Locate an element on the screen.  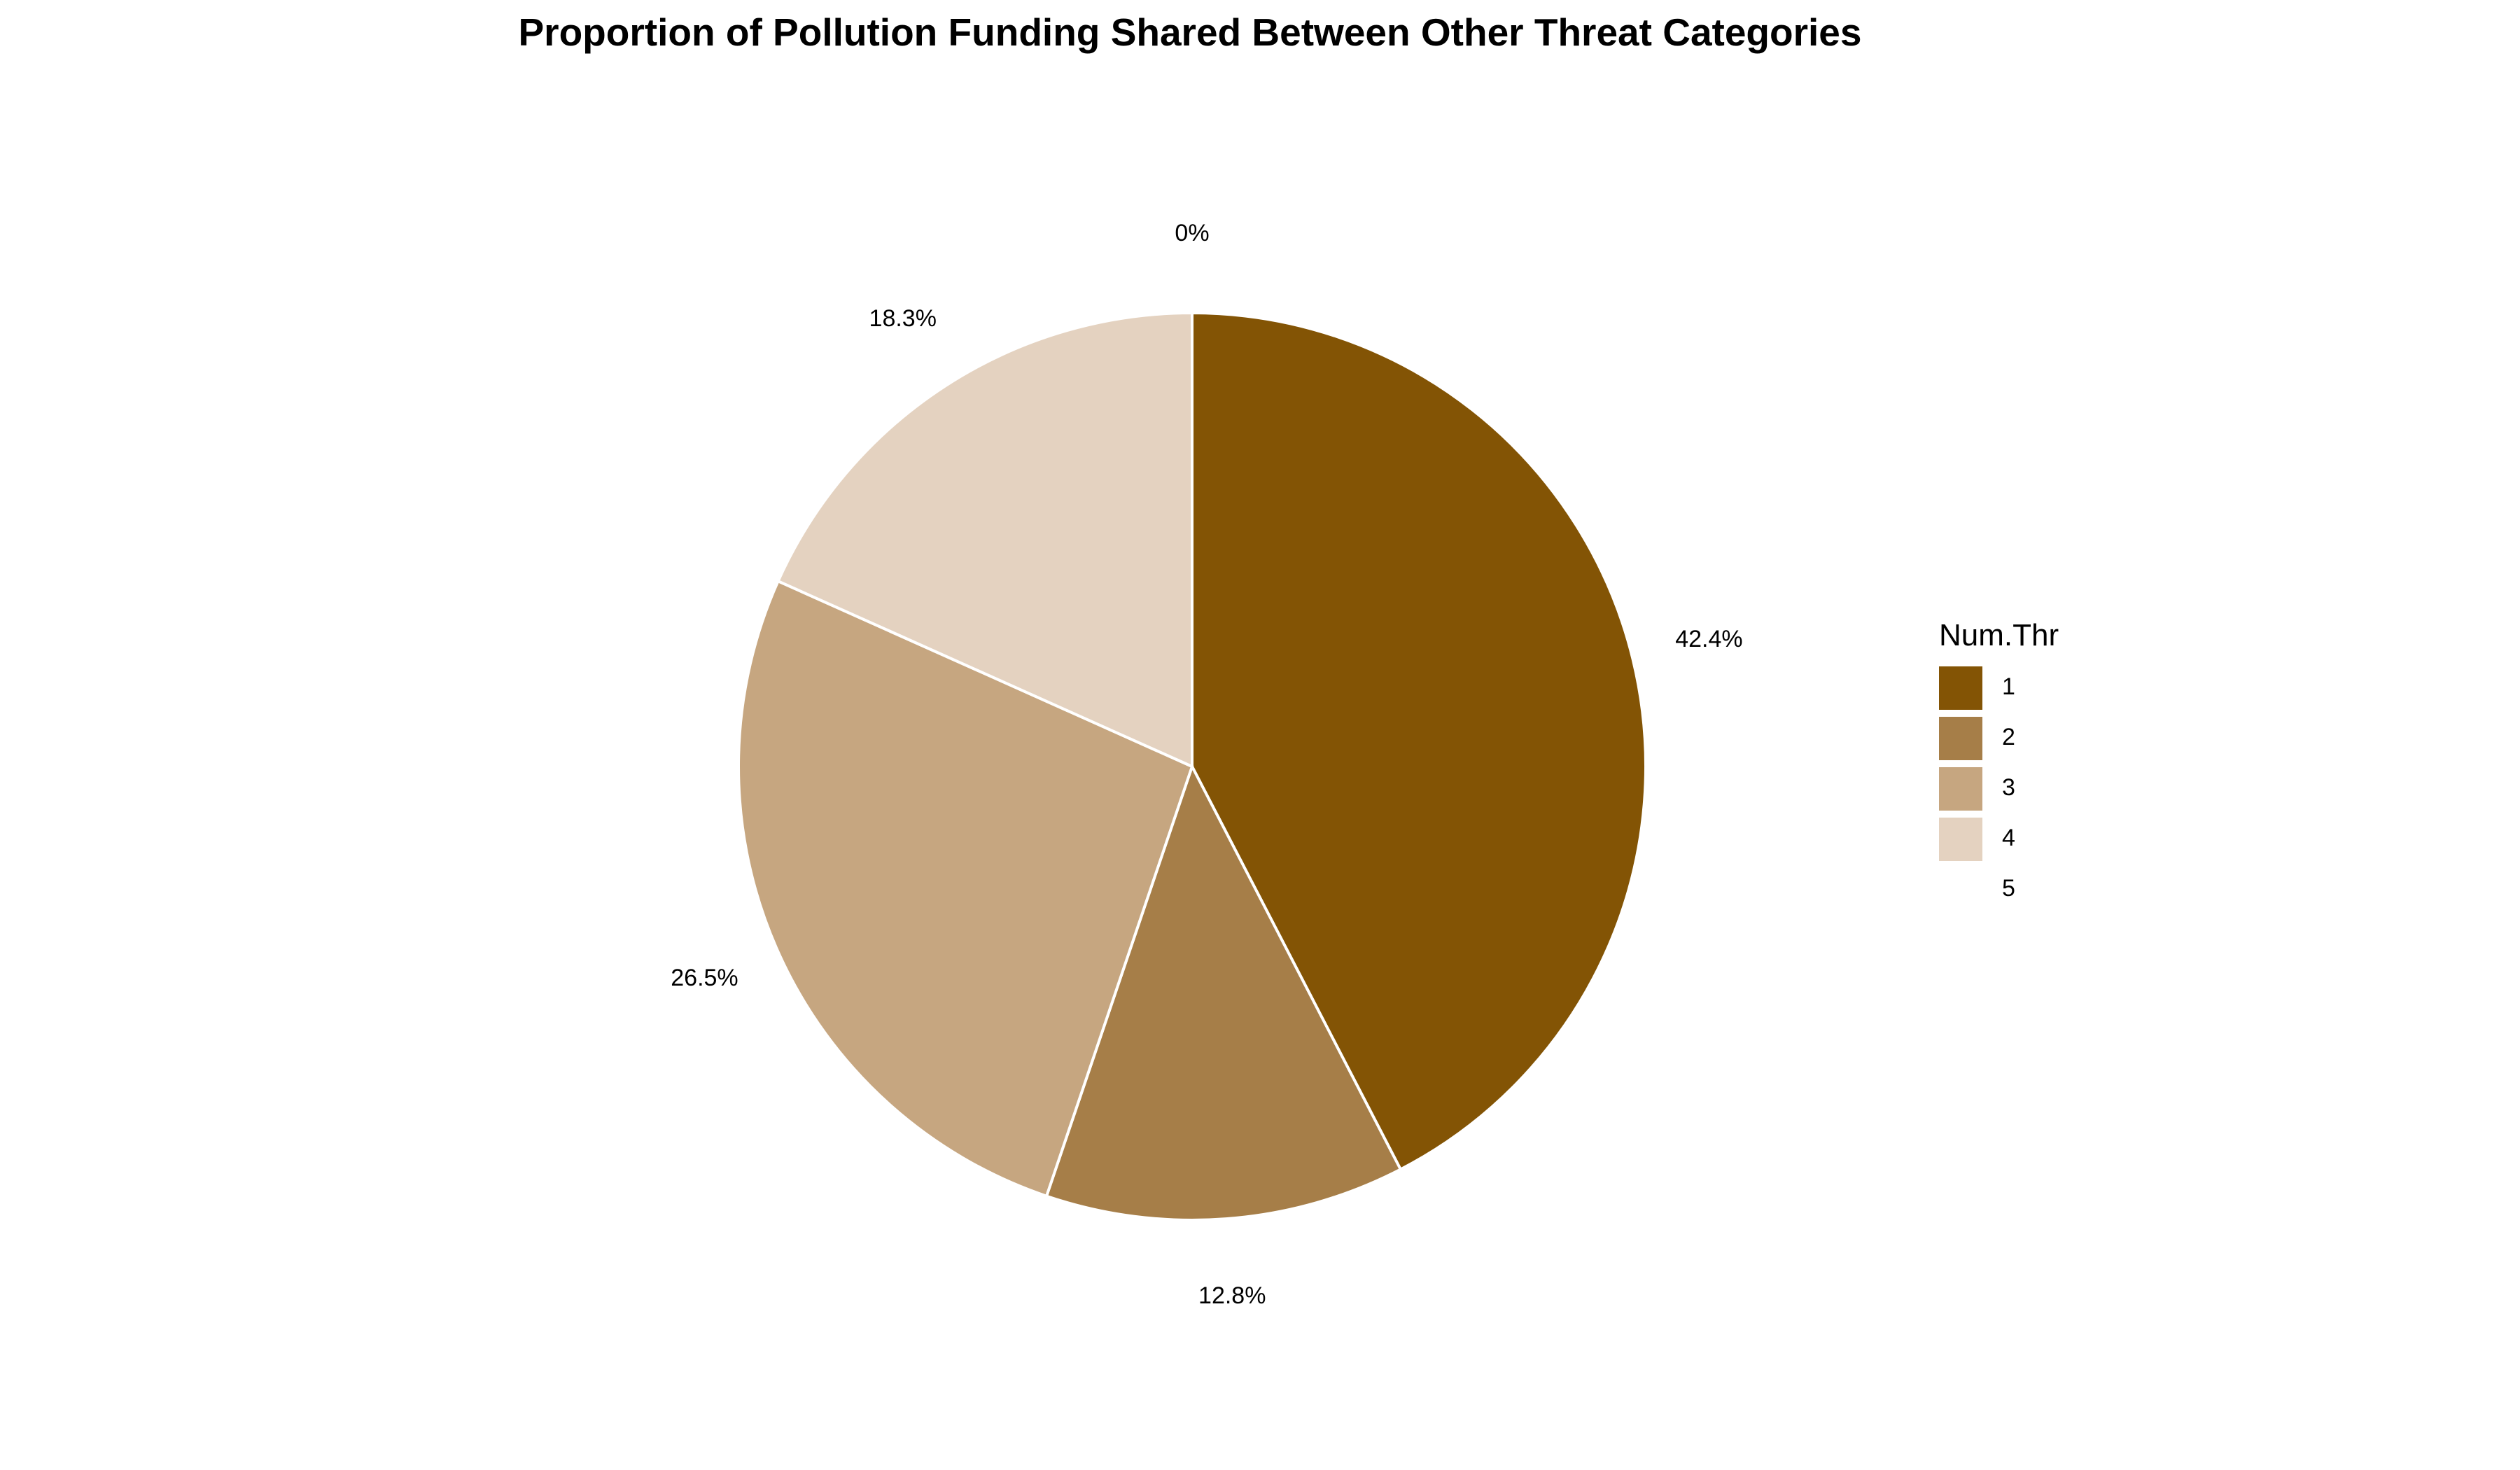
legend-label-3: 3 is located at coordinates (2008, 787).